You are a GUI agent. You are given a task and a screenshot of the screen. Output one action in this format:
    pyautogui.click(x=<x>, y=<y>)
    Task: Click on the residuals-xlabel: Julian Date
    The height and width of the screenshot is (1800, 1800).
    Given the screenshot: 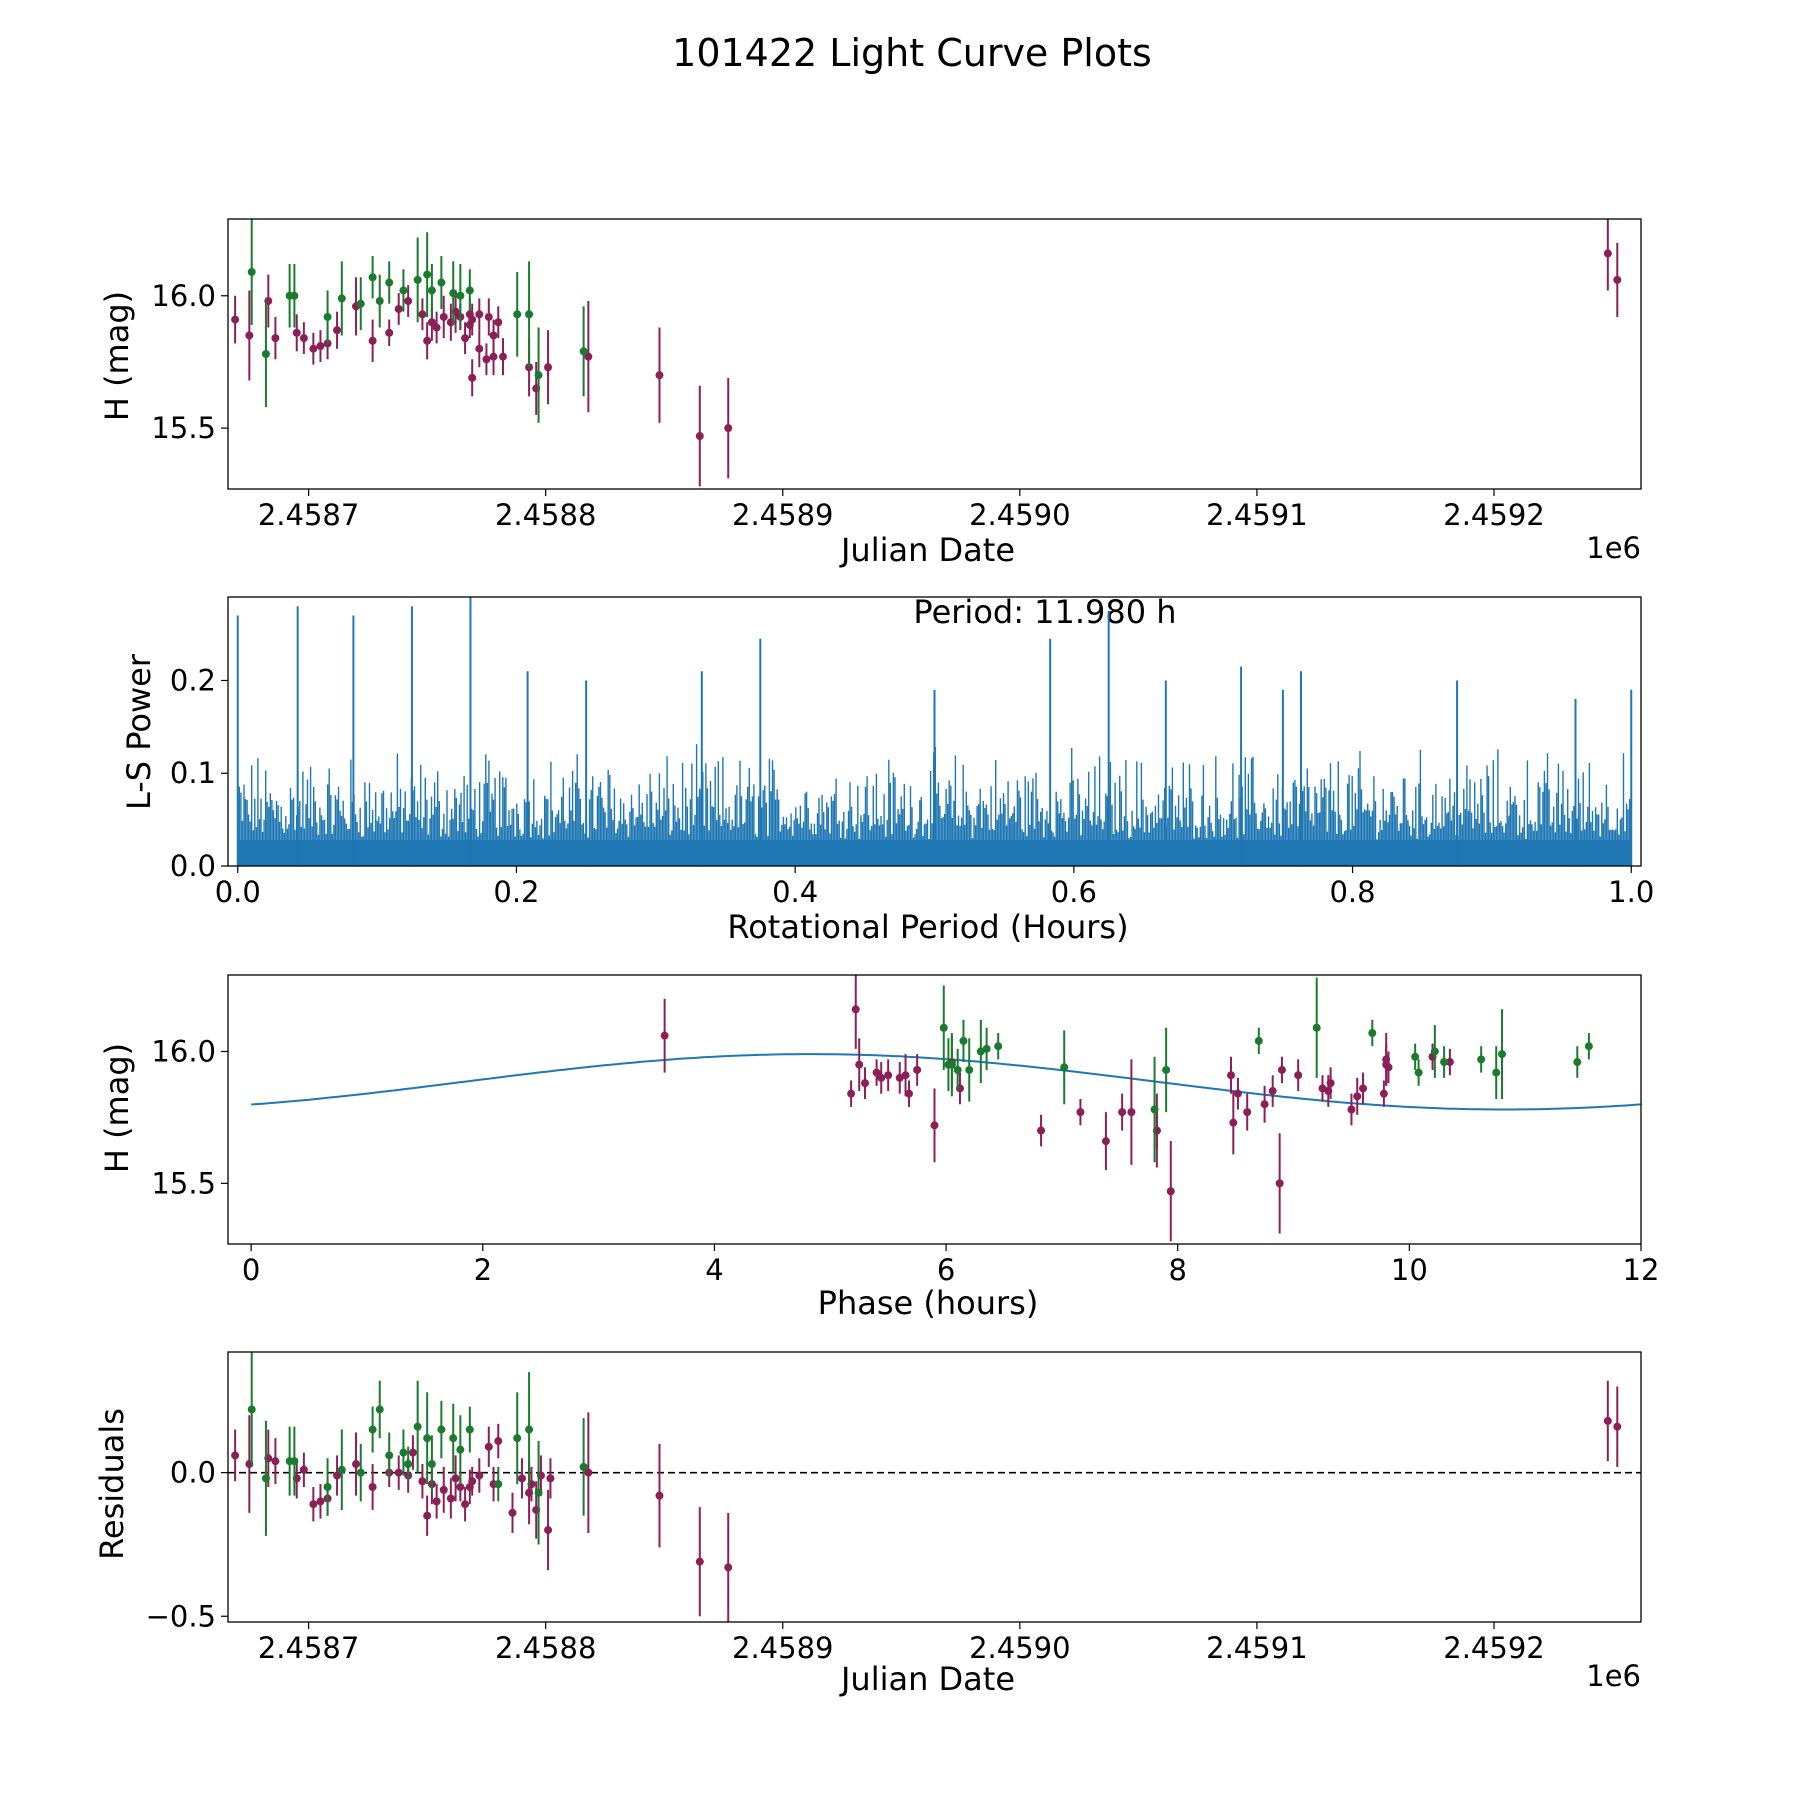 What is the action you would take?
    pyautogui.click(x=927, y=1679)
    